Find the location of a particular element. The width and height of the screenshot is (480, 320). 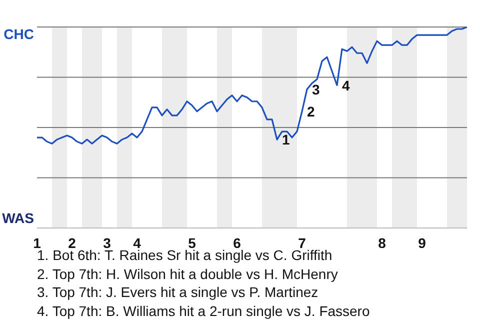

annotation: 2 is located at coordinates (311, 111).